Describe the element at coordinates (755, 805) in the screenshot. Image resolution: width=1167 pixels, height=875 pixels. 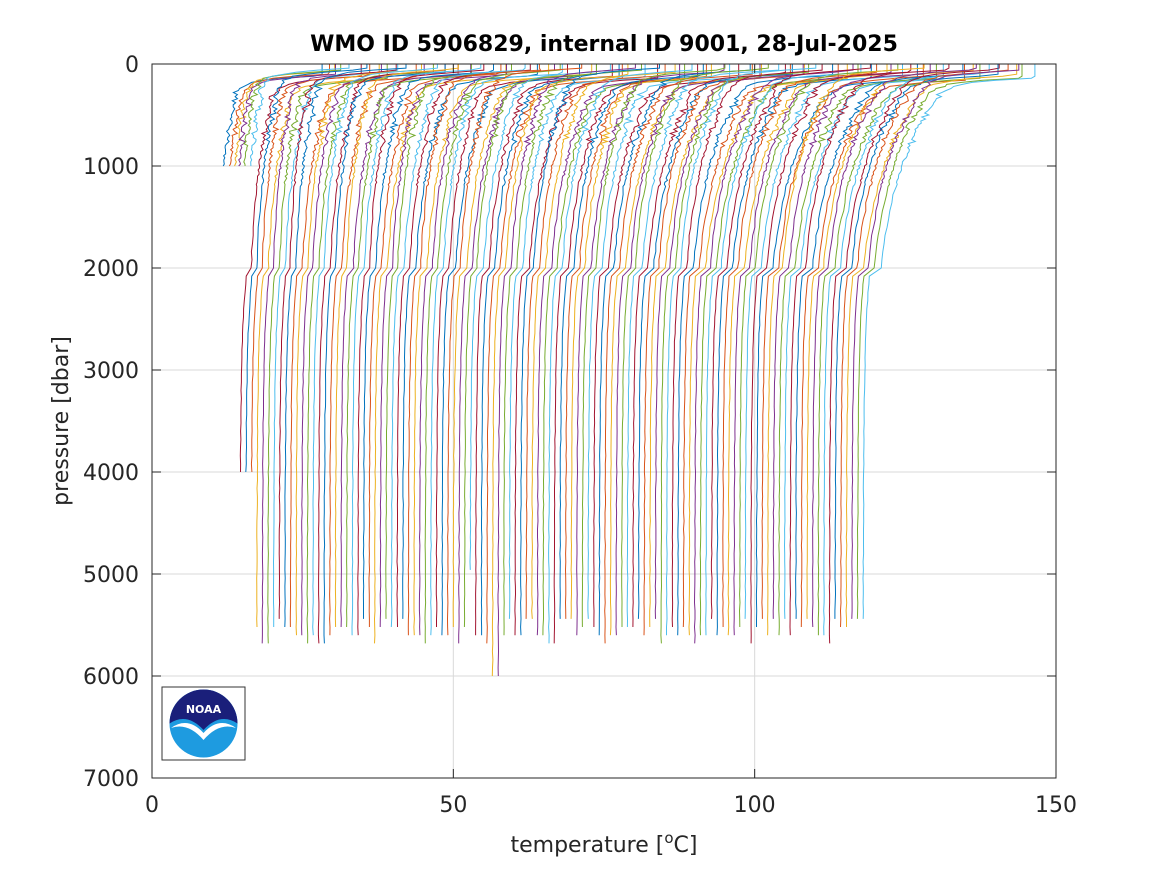
I see `x-tick-label: 100` at that location.